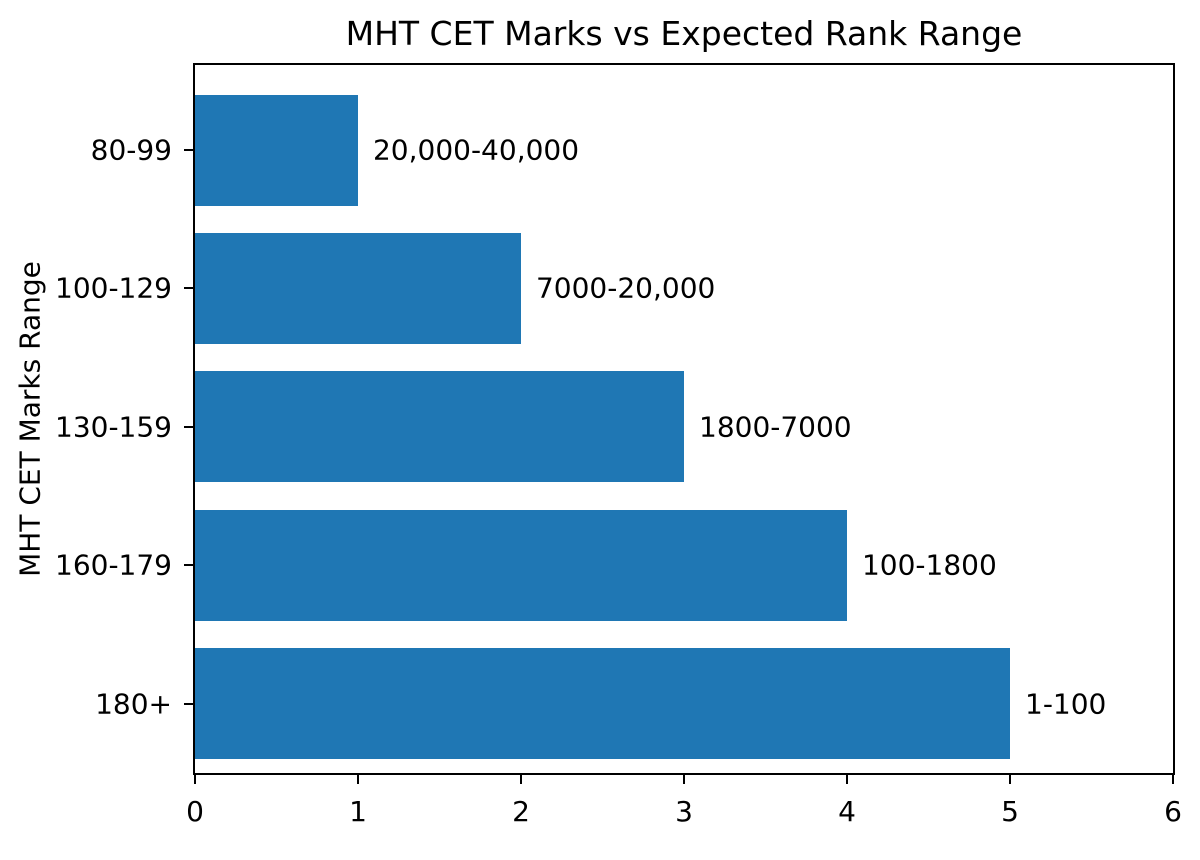  What do you see at coordinates (929, 565) in the screenshot?
I see `bar-value-label: 100-1800` at bounding box center [929, 565].